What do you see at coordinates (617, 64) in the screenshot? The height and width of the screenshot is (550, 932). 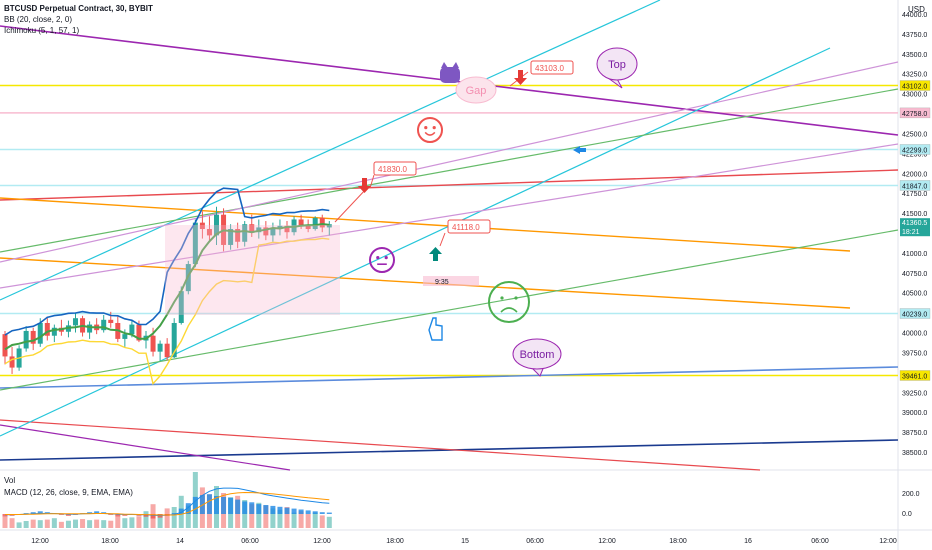 I see `top-label-bubble` at bounding box center [617, 64].